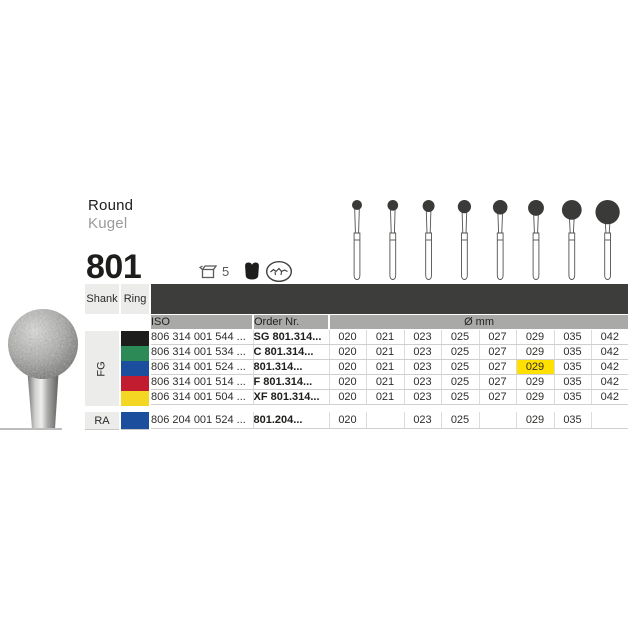  Describe the element at coordinates (135, 398) in the screenshot. I see `ring-color-yellow` at that location.